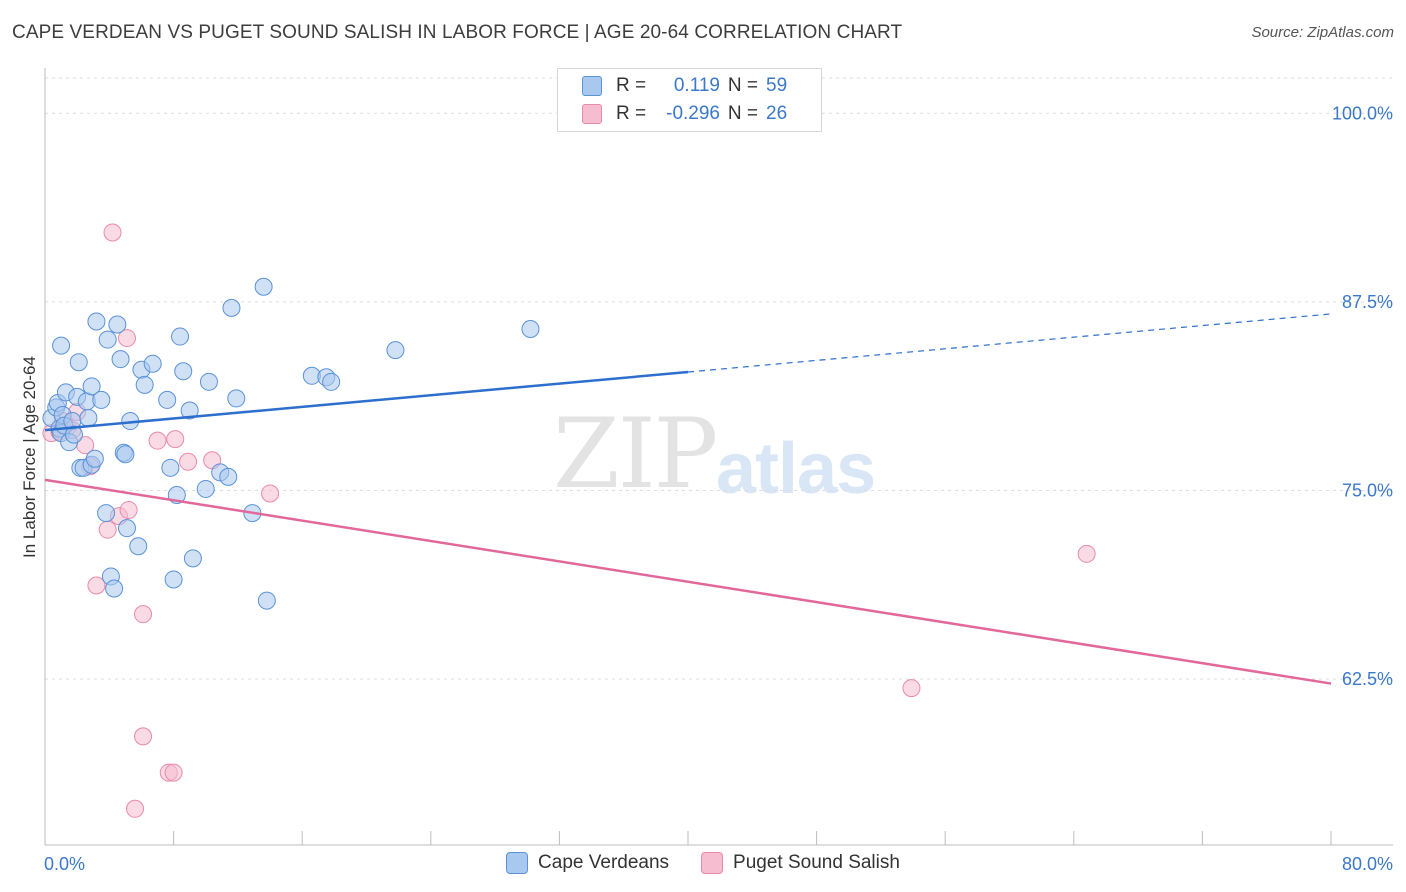 The height and width of the screenshot is (892, 1406). I want to click on legend-row-cape-verdeans: R = 0.119 N = 59, so click(672, 86).